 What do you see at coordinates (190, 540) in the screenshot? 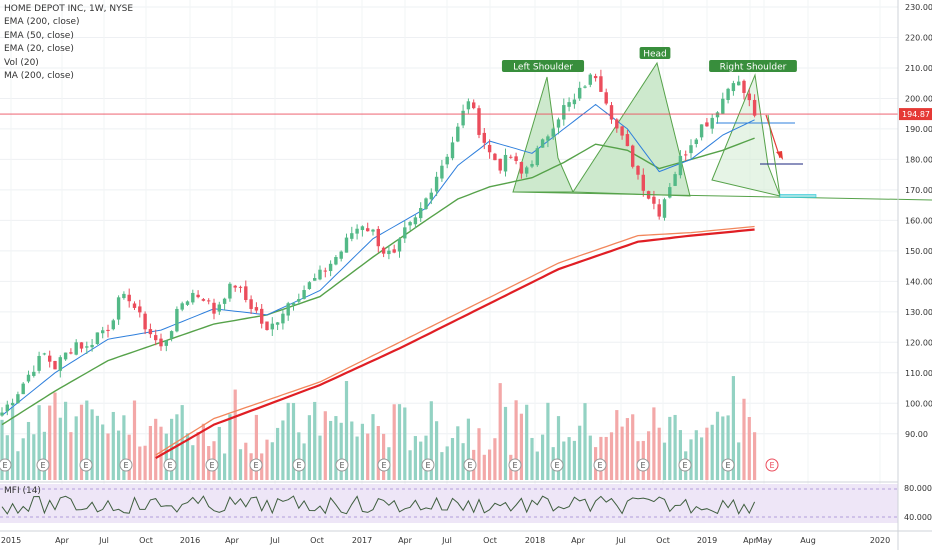
I see `time-tick: 2016` at bounding box center [190, 540].